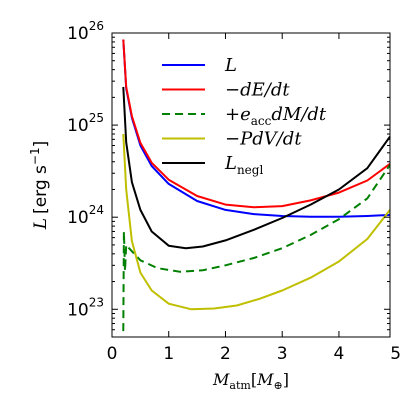 This screenshot has width=415, height=415. Describe the element at coordinates (41, 189) in the screenshot. I see `y-axis-label-units: [erg s` at that location.